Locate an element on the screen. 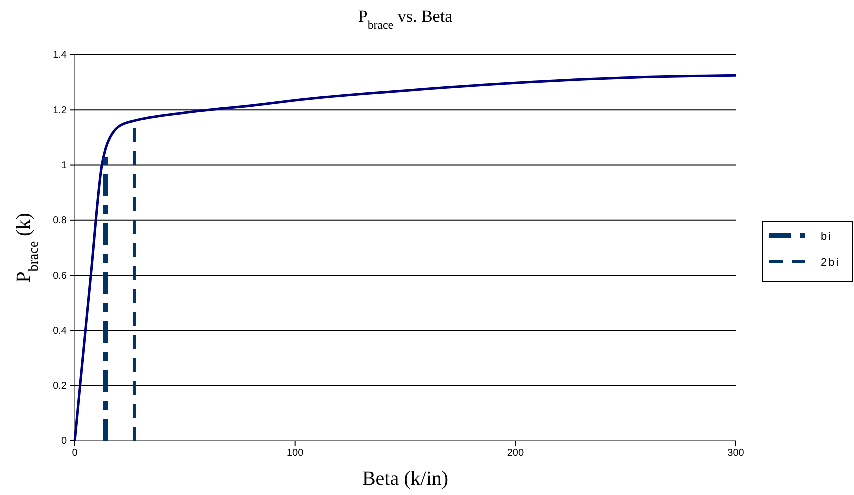 The width and height of the screenshot is (854, 495). y-tick-label: 1.2 is located at coordinates (60, 110).